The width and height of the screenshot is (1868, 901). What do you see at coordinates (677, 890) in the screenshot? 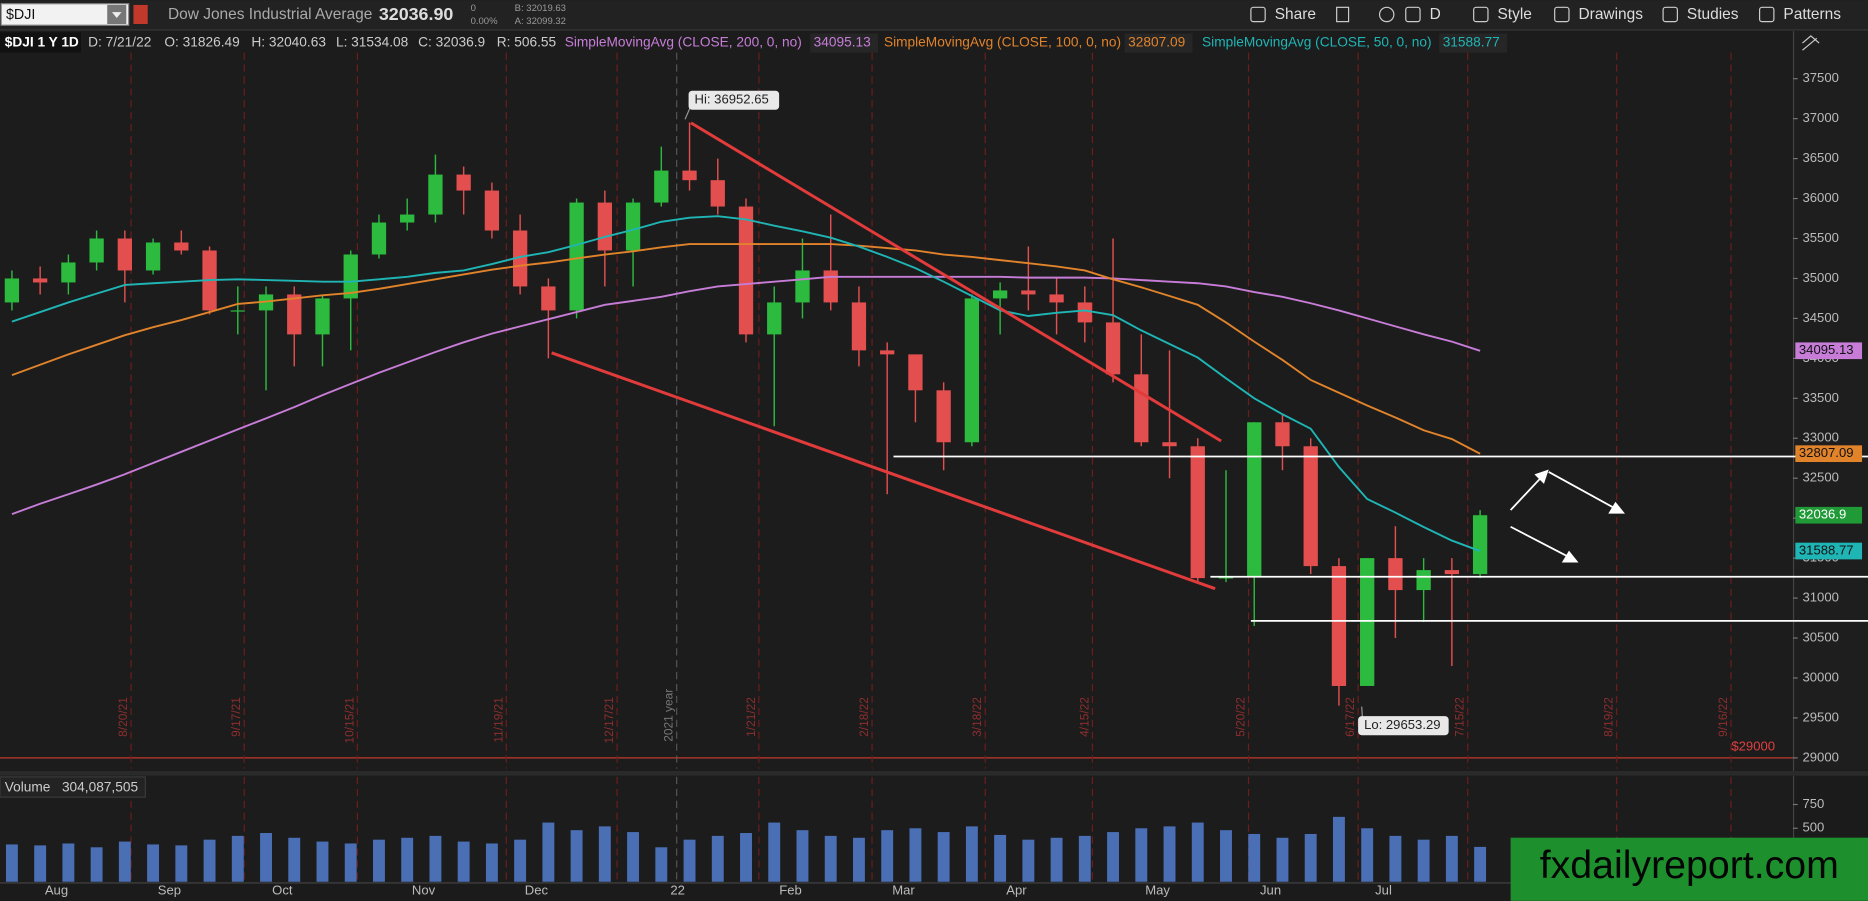
I see `x-tick-label: 22` at bounding box center [677, 890].